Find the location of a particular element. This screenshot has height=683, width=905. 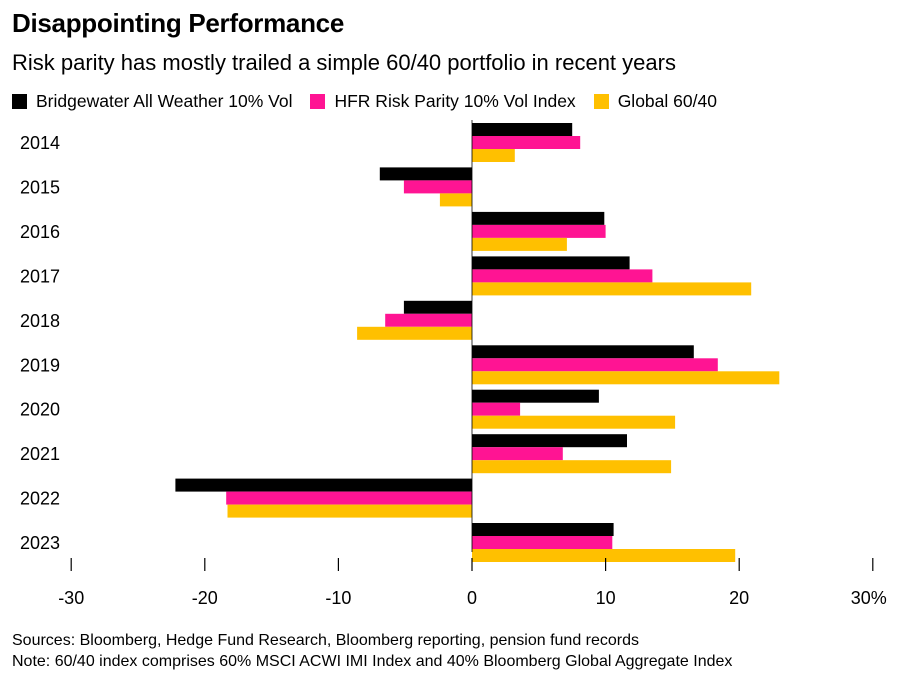

bar-hfr-risk-parity-10-vol-index-2018 is located at coordinates (428, 320).